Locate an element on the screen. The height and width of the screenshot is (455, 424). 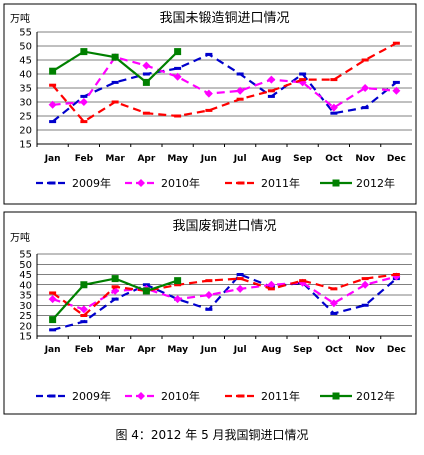
x-tick-label: Mar is located at coordinates (115, 350).